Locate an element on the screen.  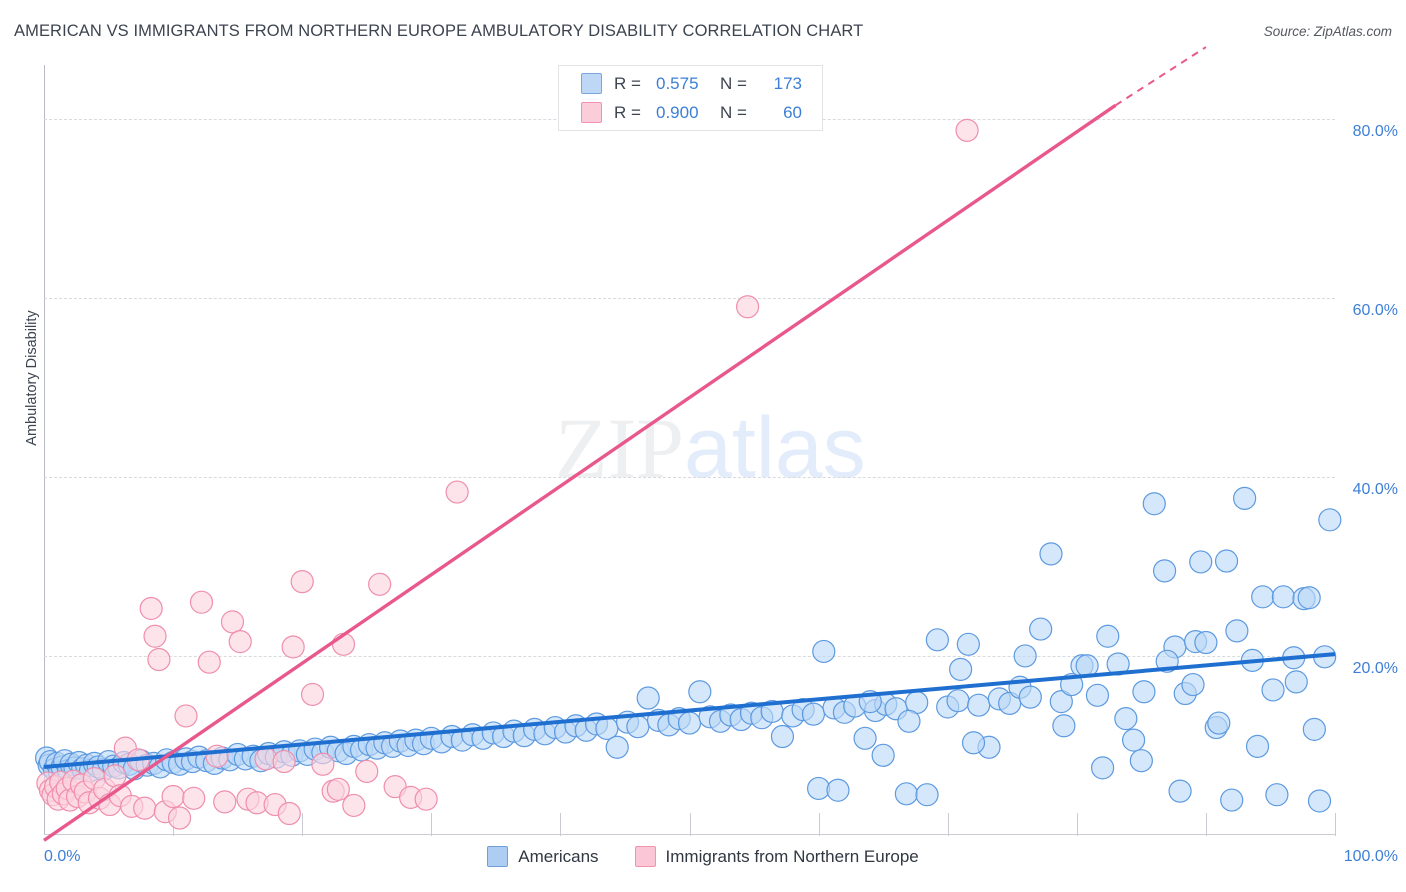
x-tick-min: 0.0% is located at coordinates (62, 856).